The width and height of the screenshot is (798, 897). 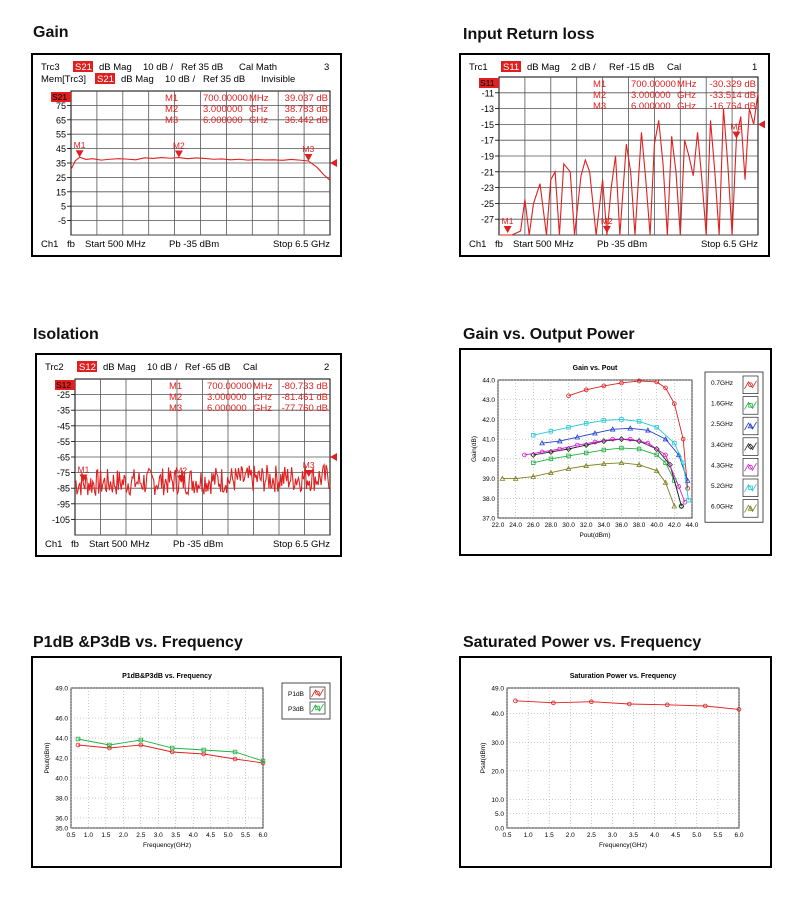 What do you see at coordinates (675, 835) in the screenshot?
I see `x-tick-label: 4.5` at bounding box center [675, 835].